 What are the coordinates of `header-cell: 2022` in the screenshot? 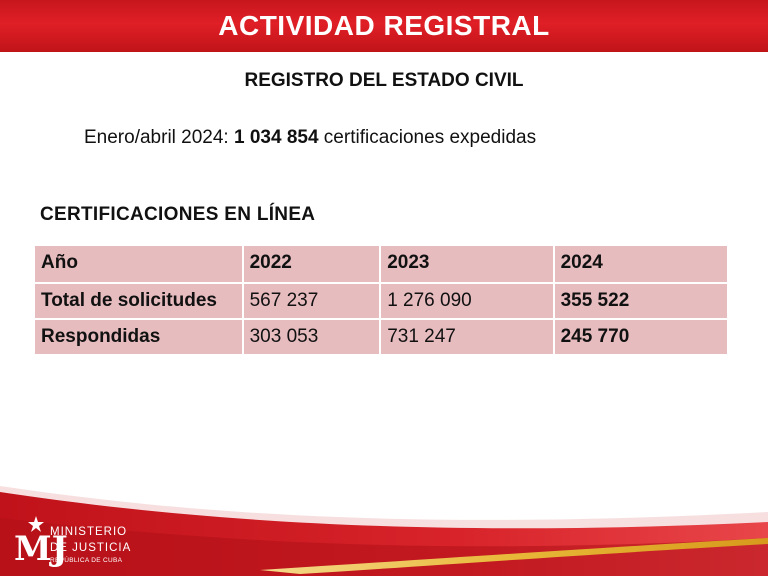 It's located at (311, 264).